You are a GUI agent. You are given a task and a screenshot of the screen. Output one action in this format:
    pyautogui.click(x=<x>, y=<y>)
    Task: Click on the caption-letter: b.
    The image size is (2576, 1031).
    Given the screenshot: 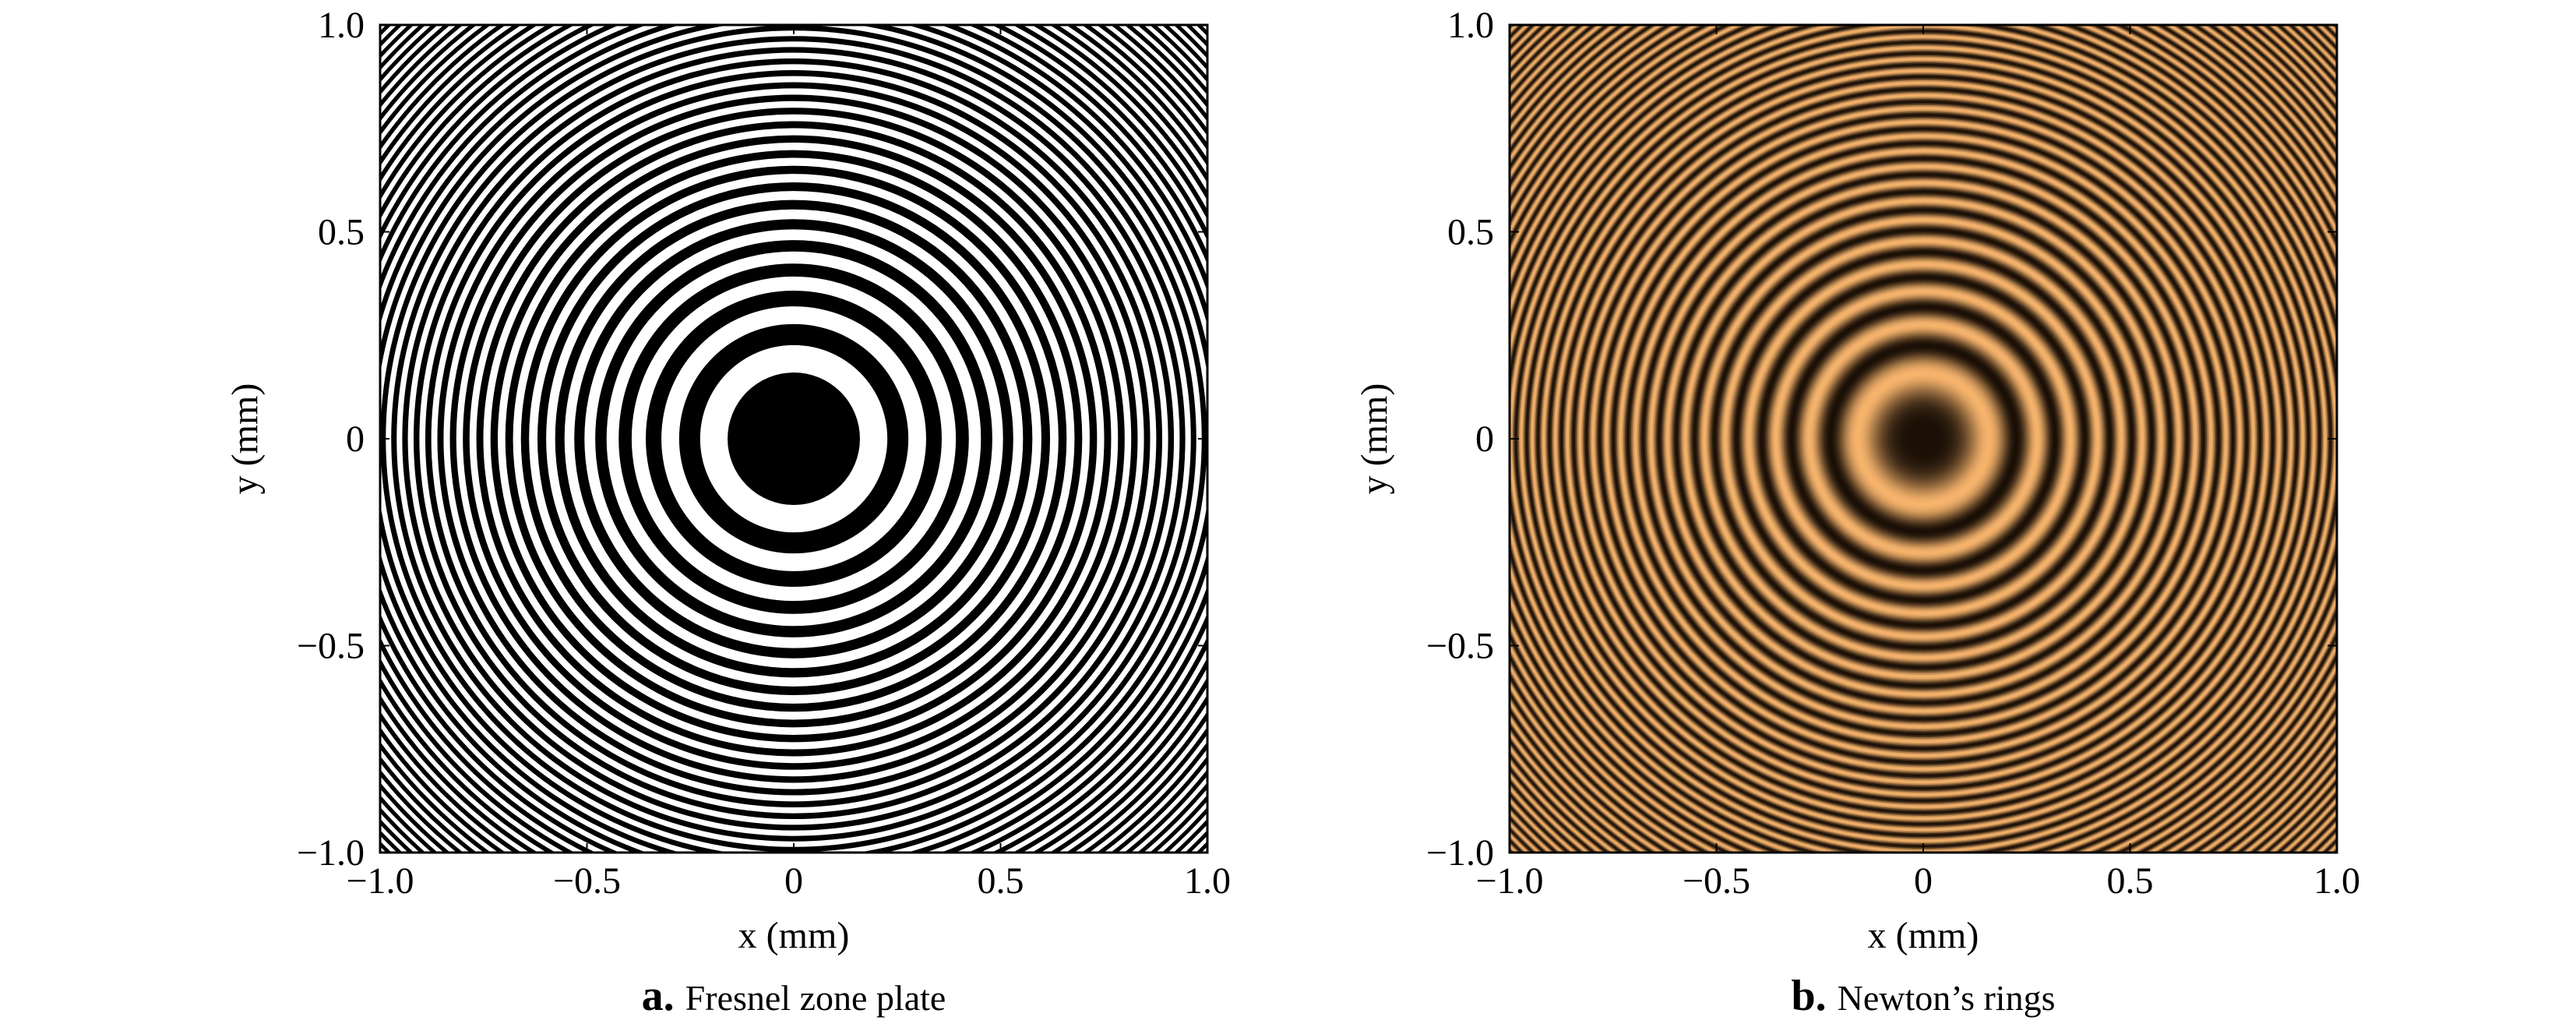 What is the action you would take?
    pyautogui.click(x=1809, y=996)
    